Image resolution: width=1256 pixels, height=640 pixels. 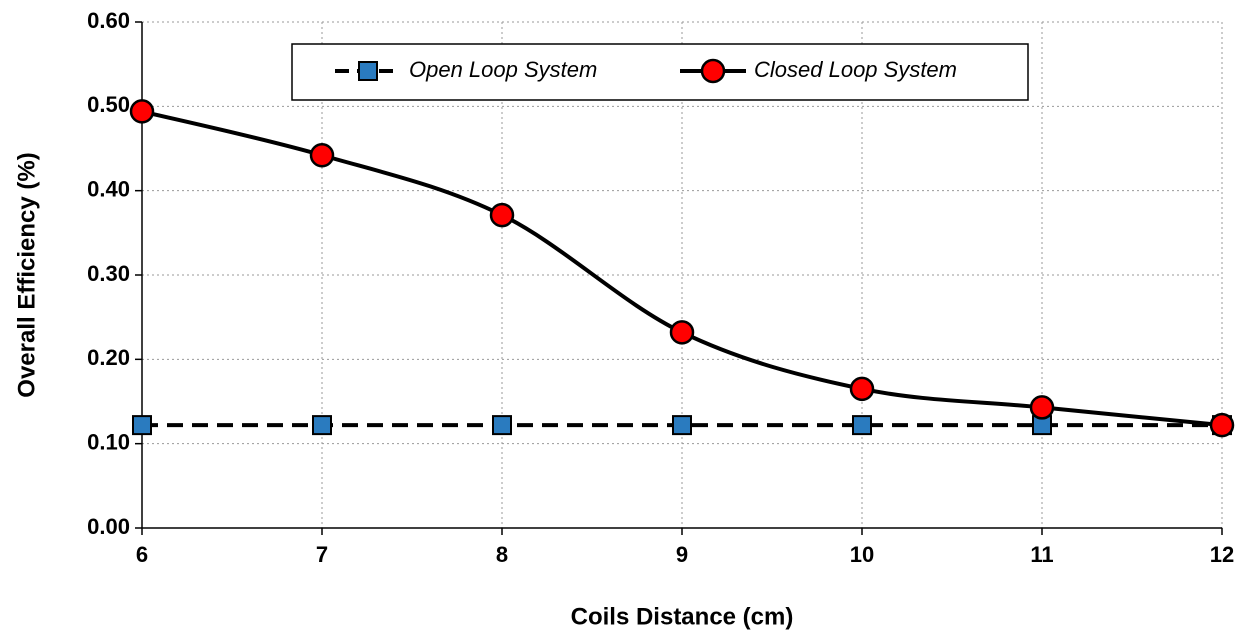 I want to click on x-tick-label: 9, so click(x=682, y=554).